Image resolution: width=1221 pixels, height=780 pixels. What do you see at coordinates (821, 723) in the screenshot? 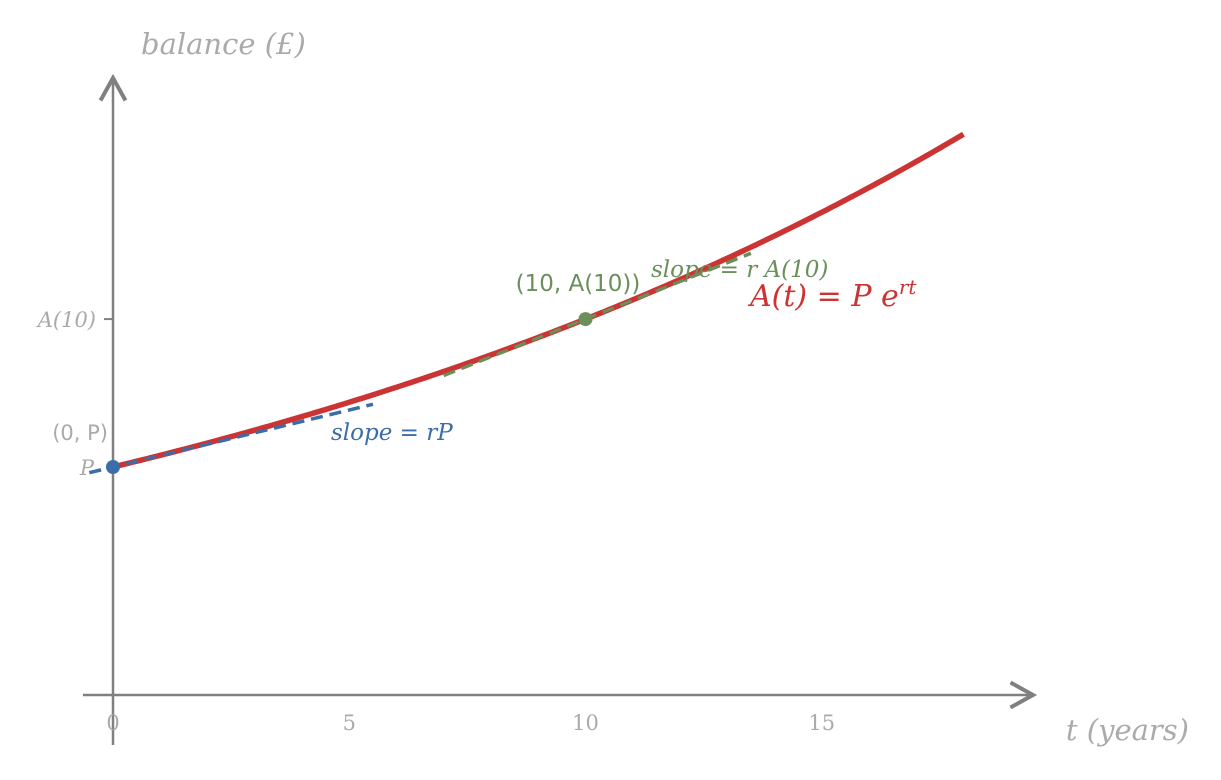
I see `x-tick-label: 15` at bounding box center [821, 723].